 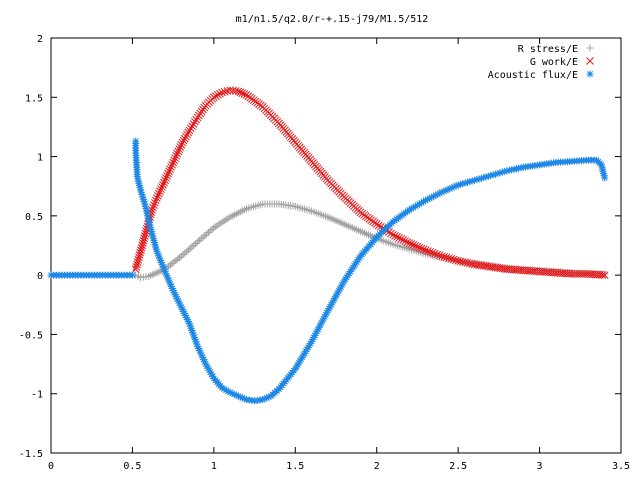 What do you see at coordinates (540, 466) in the screenshot?
I see `x-tick-label: 3` at bounding box center [540, 466].